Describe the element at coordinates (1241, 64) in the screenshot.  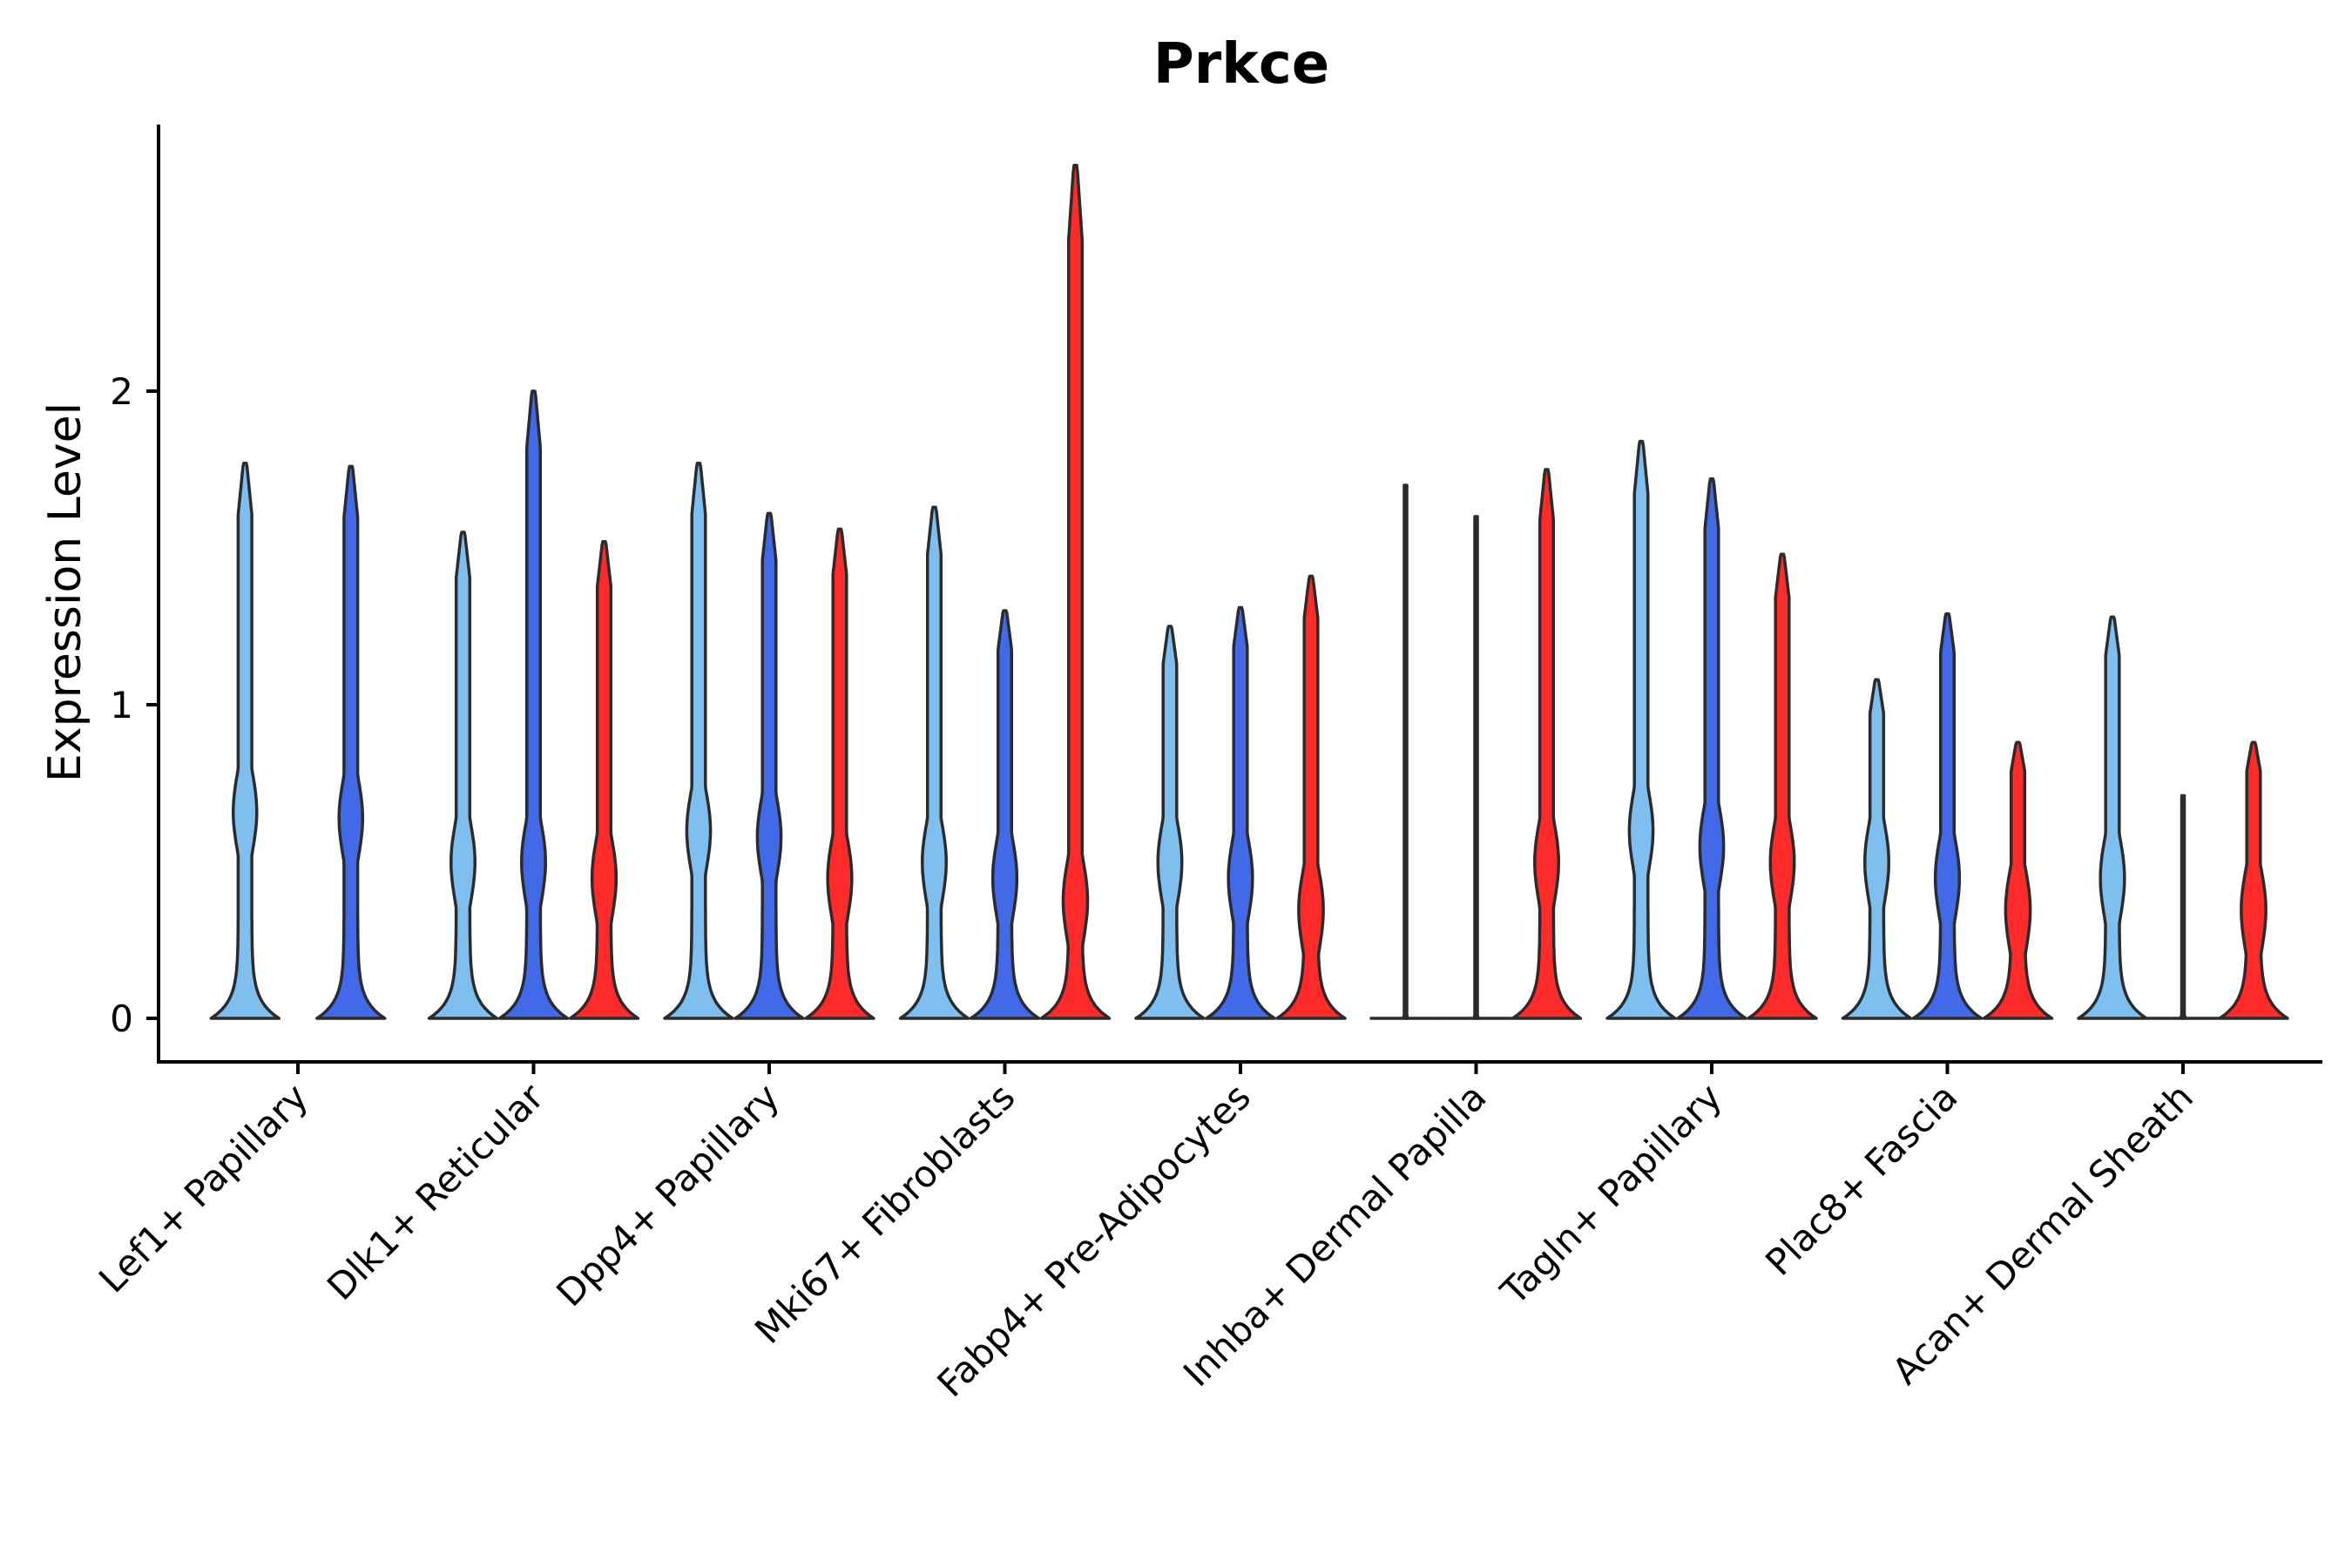
I see `chart-title: Prkce` at that location.